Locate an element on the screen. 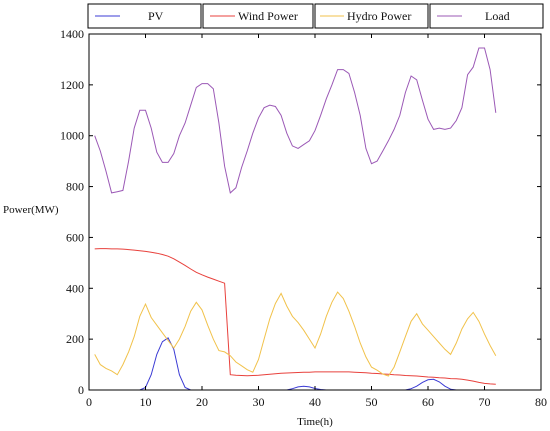 The width and height of the screenshot is (550, 431). y-tick-label: 200 is located at coordinates (75, 339).